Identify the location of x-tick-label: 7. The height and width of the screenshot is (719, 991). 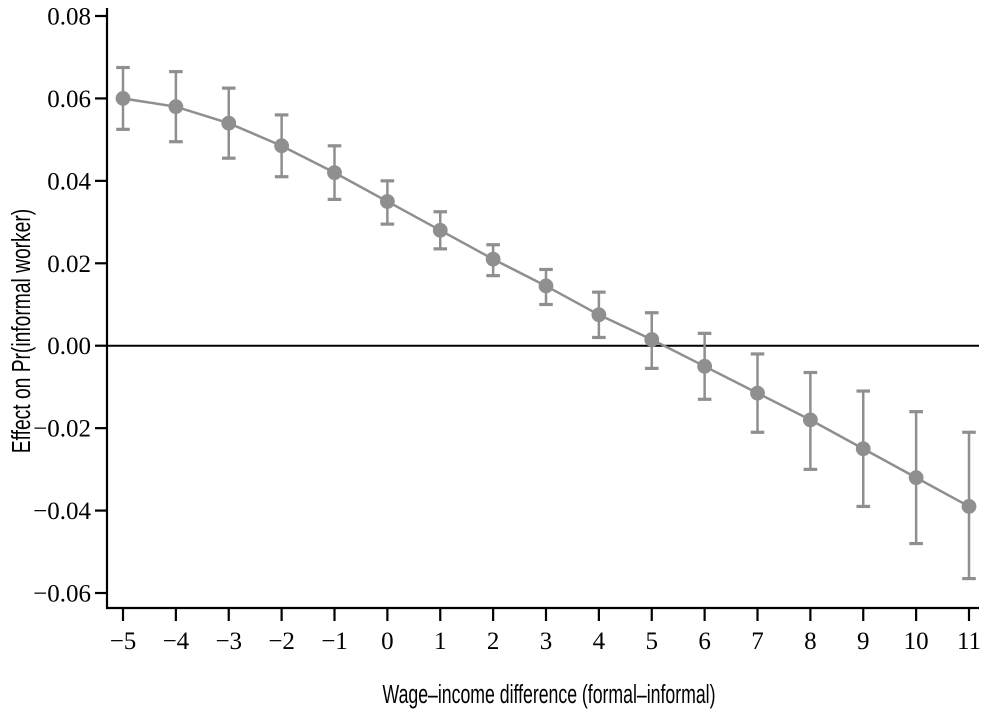
(757, 641).